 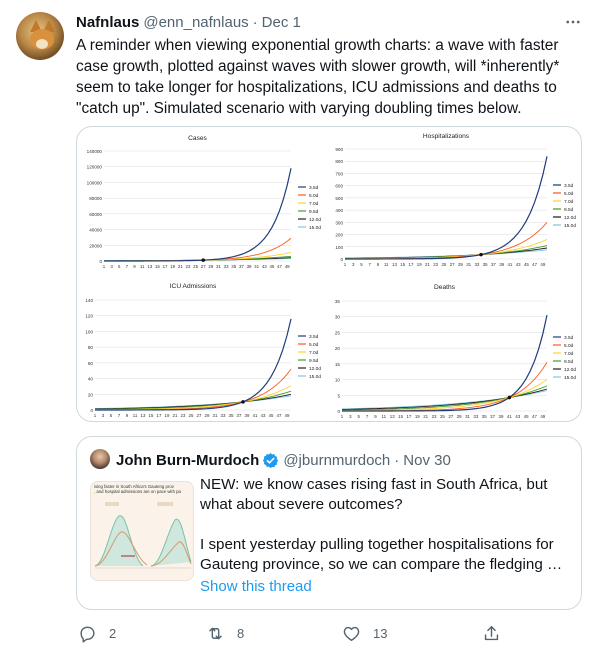 What do you see at coordinates (95, 245) in the screenshot?
I see `y-tick-label: 20000` at bounding box center [95, 245].